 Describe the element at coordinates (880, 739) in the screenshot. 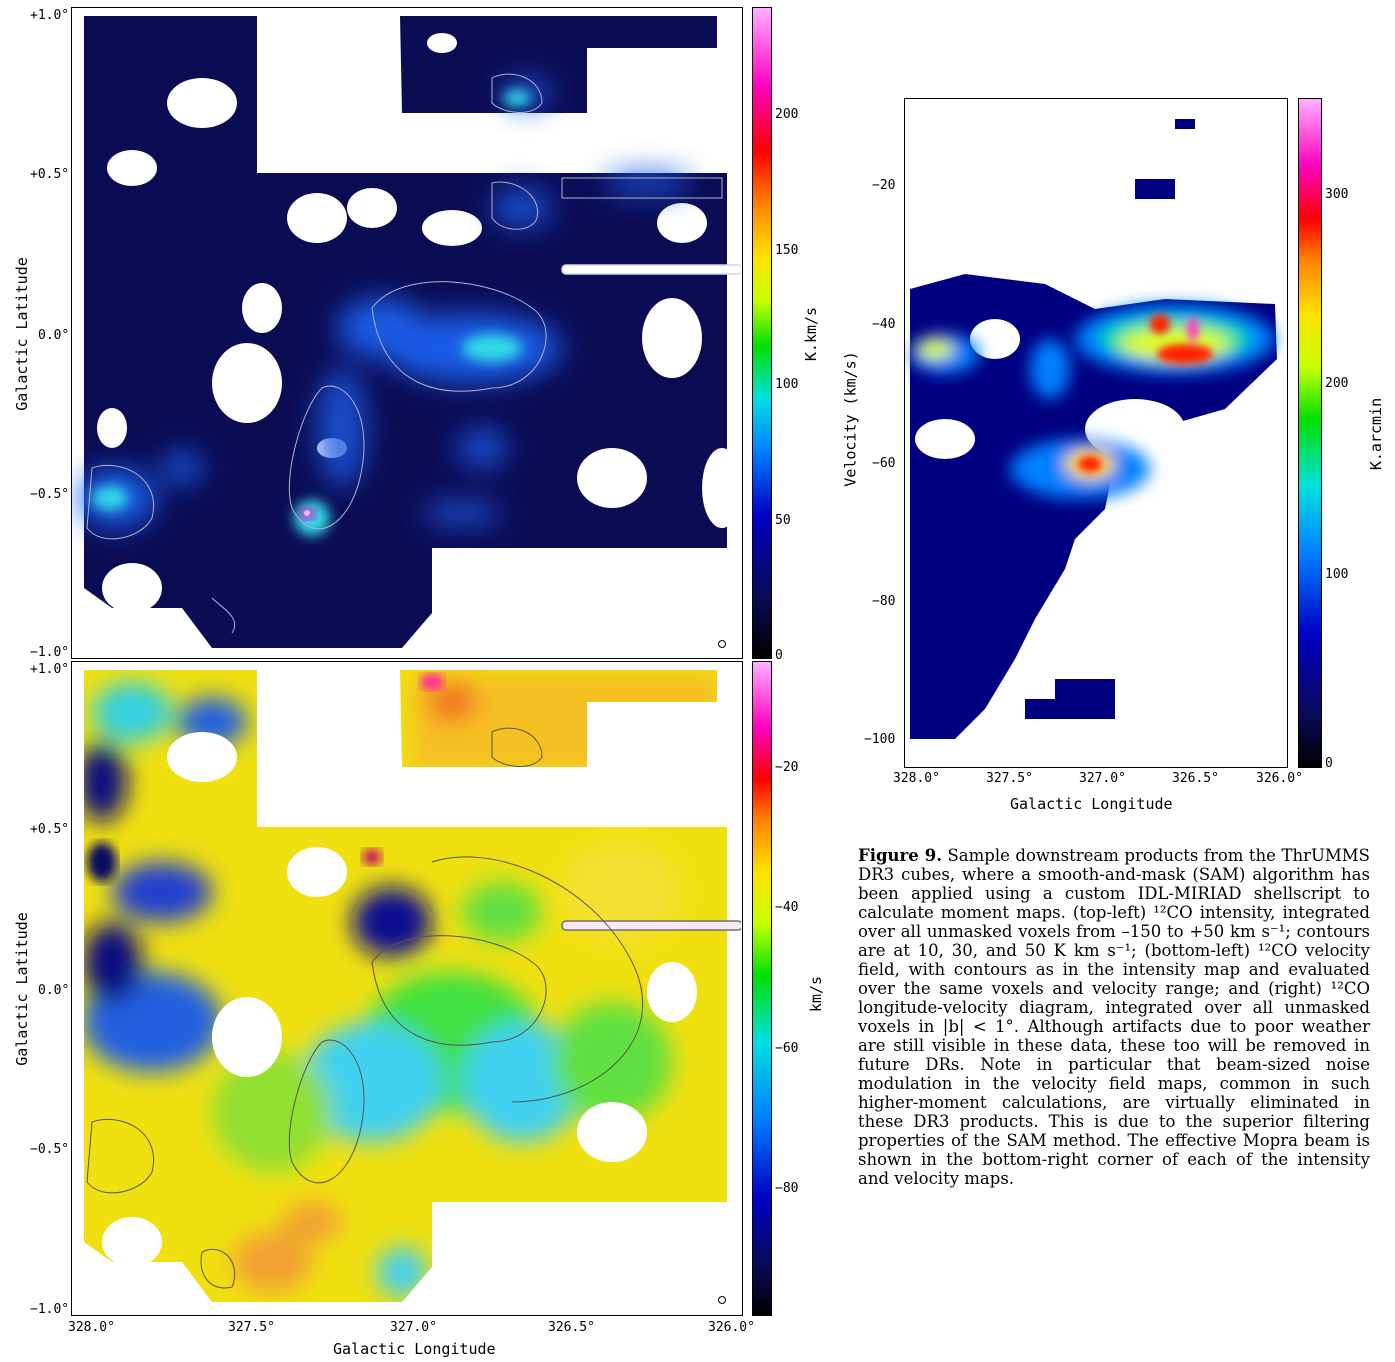

I see `lv-y-tick-100: −100` at that location.